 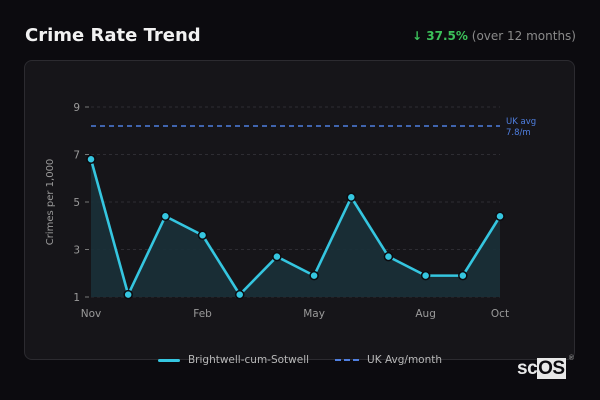 I want to click on y-tick-label: 3, so click(x=76, y=251).